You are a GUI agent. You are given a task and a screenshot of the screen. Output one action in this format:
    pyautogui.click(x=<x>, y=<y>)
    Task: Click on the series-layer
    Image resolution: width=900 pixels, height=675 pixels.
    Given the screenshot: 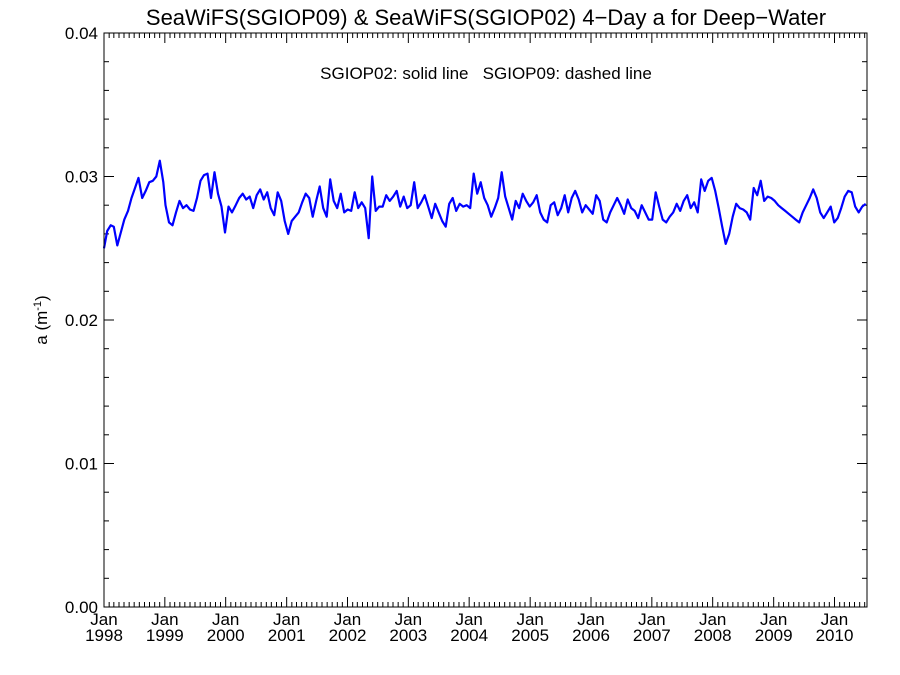 What is the action you would take?
    pyautogui.click(x=484, y=204)
    